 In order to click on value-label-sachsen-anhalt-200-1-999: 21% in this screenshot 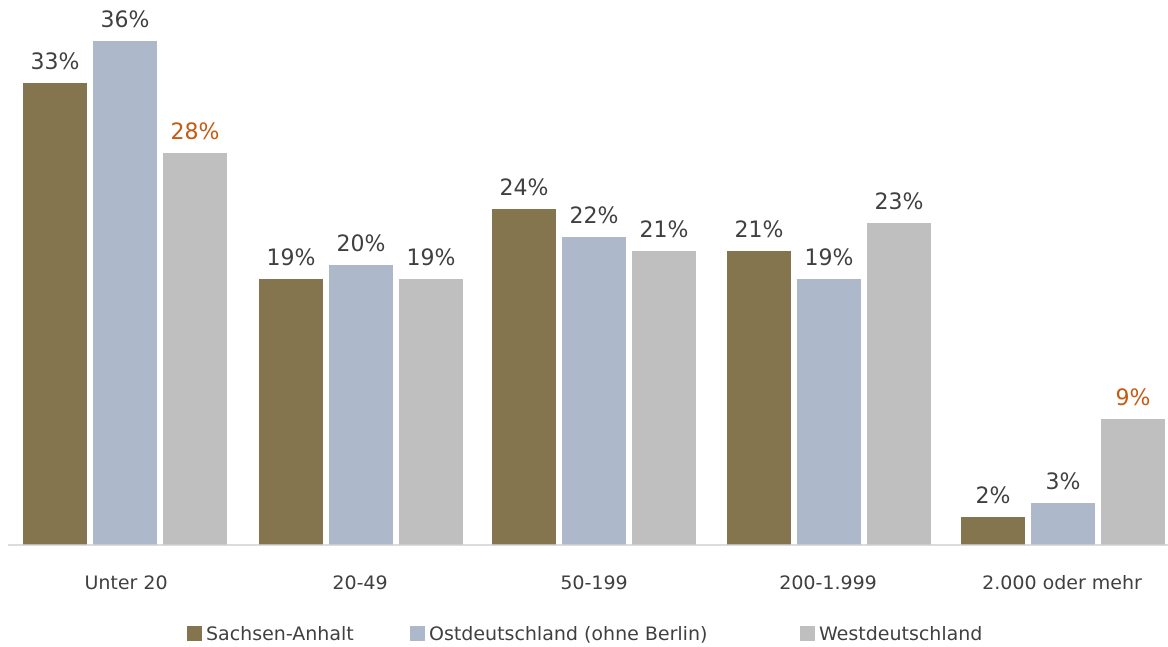, I will do `click(759, 230)`.